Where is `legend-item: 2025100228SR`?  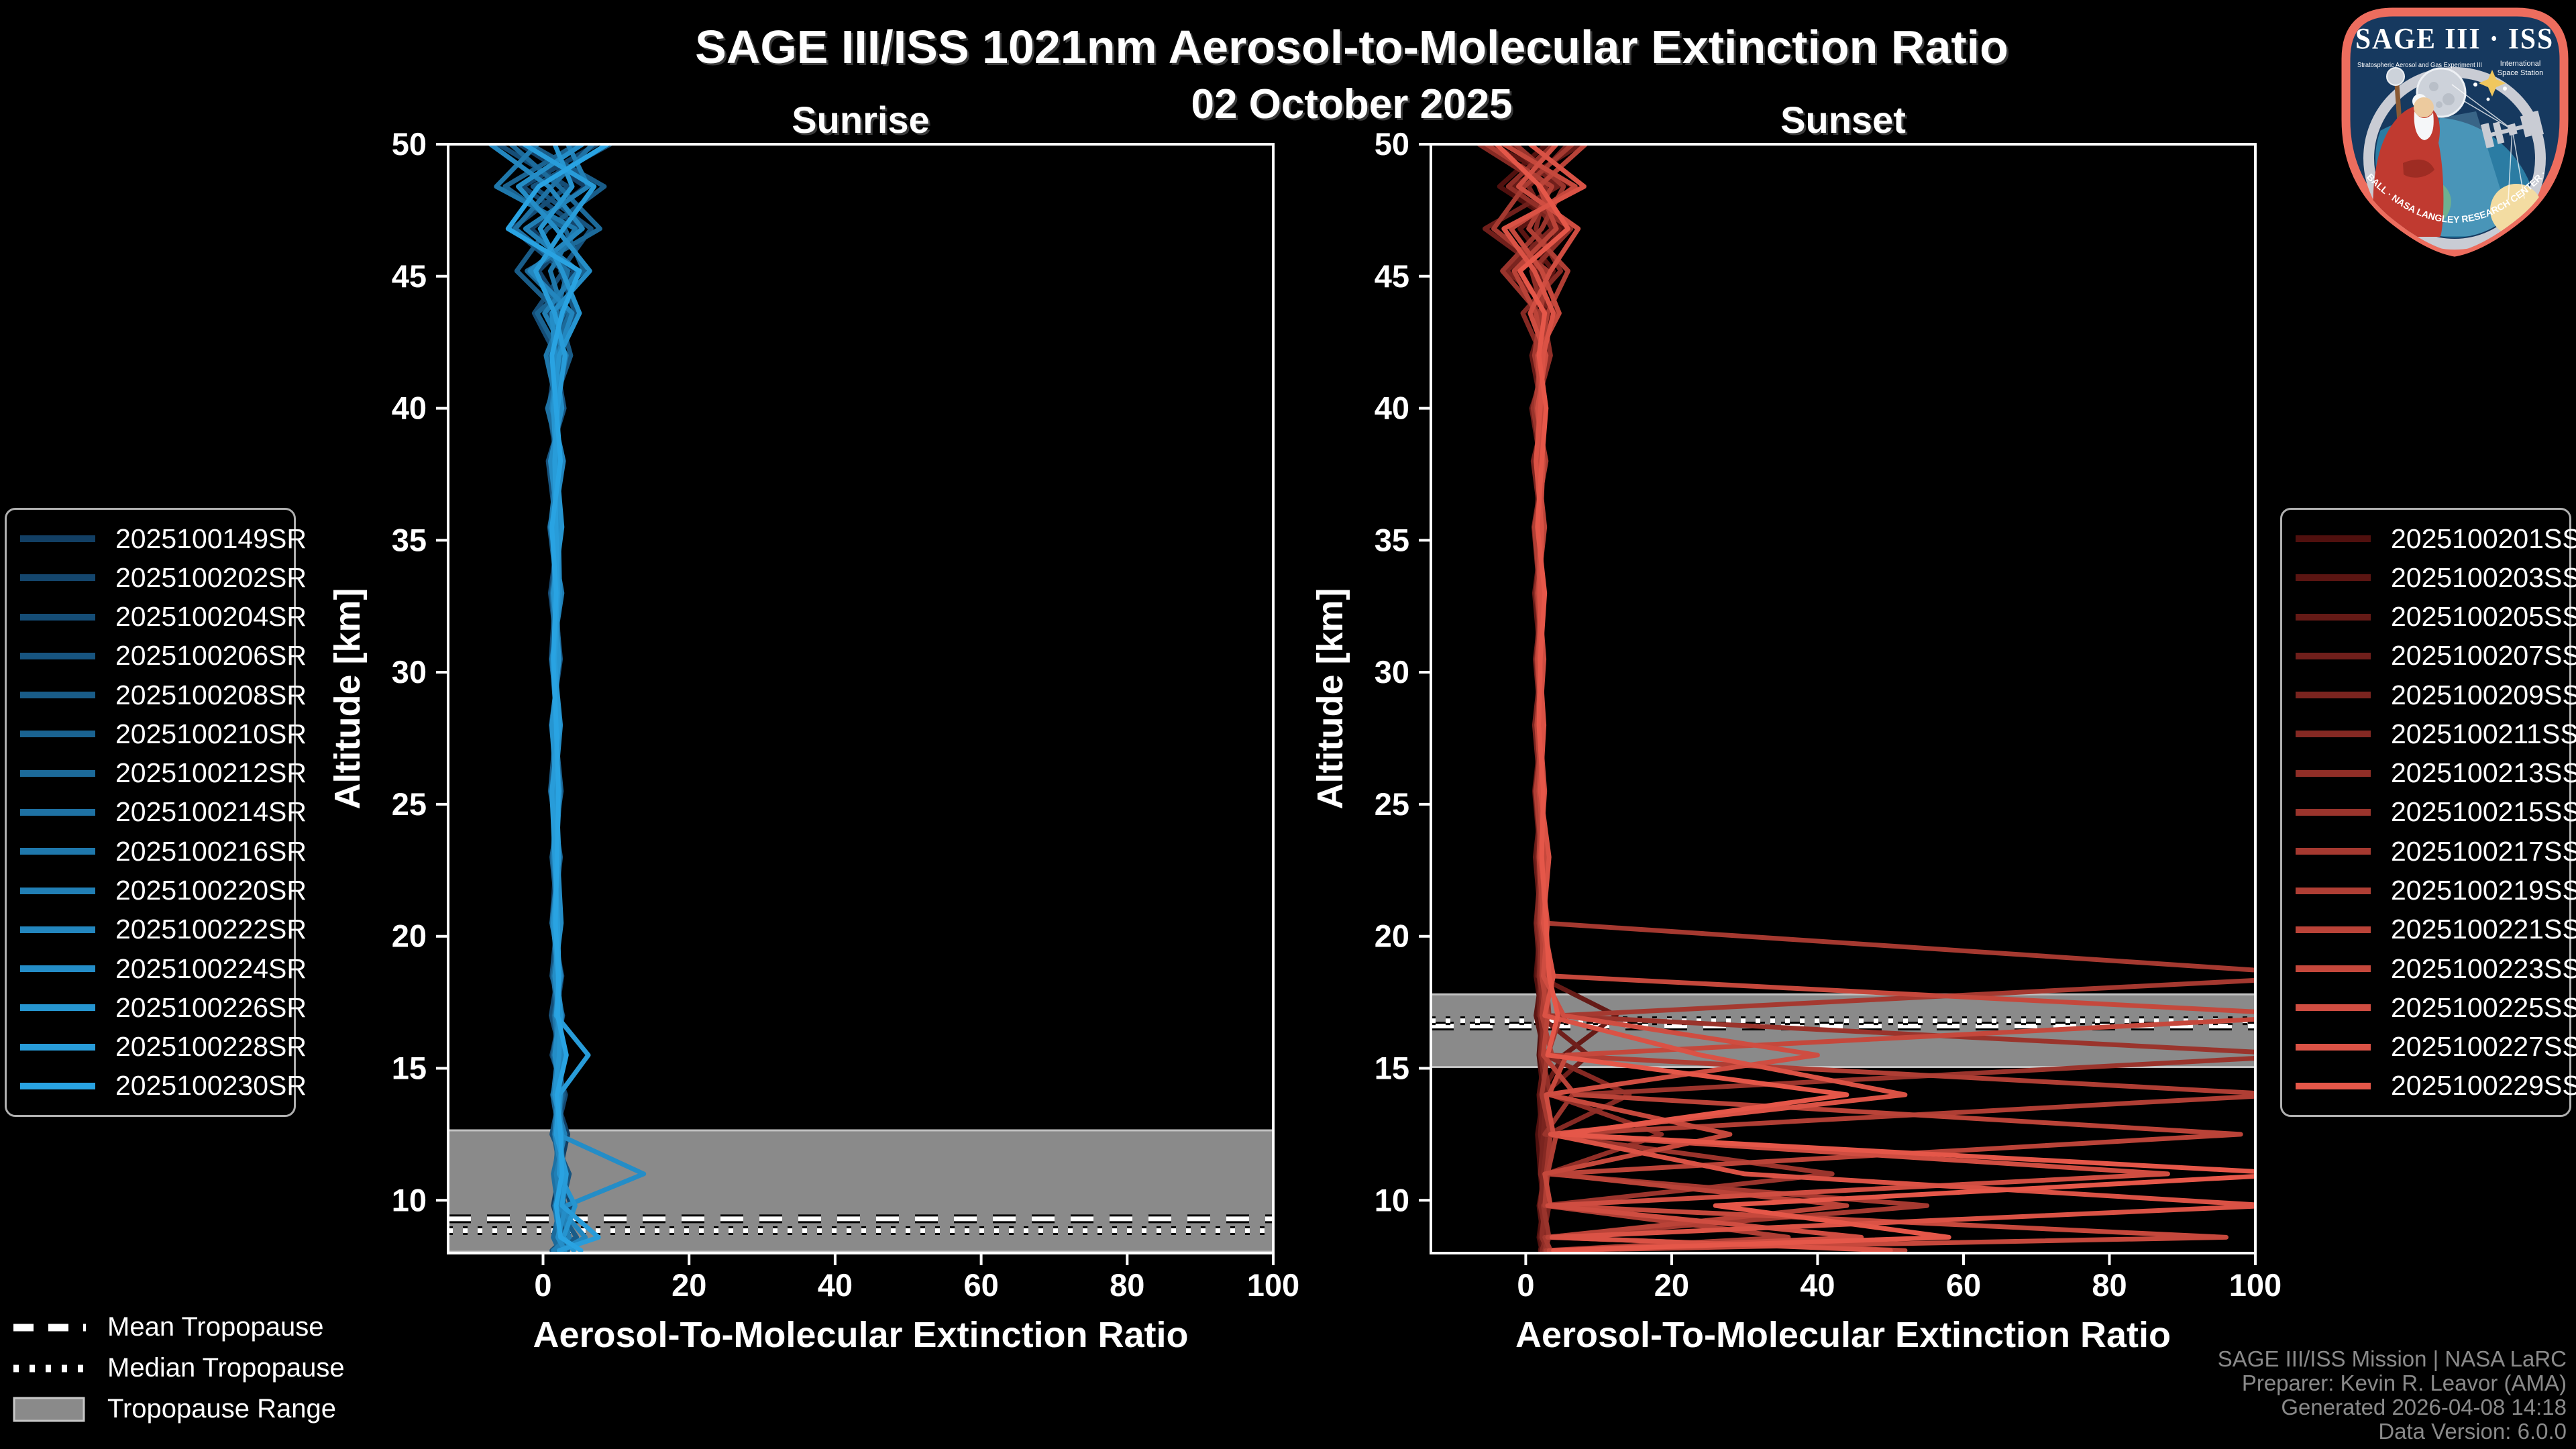
legend-item: 2025100228SR is located at coordinates (157, 1047).